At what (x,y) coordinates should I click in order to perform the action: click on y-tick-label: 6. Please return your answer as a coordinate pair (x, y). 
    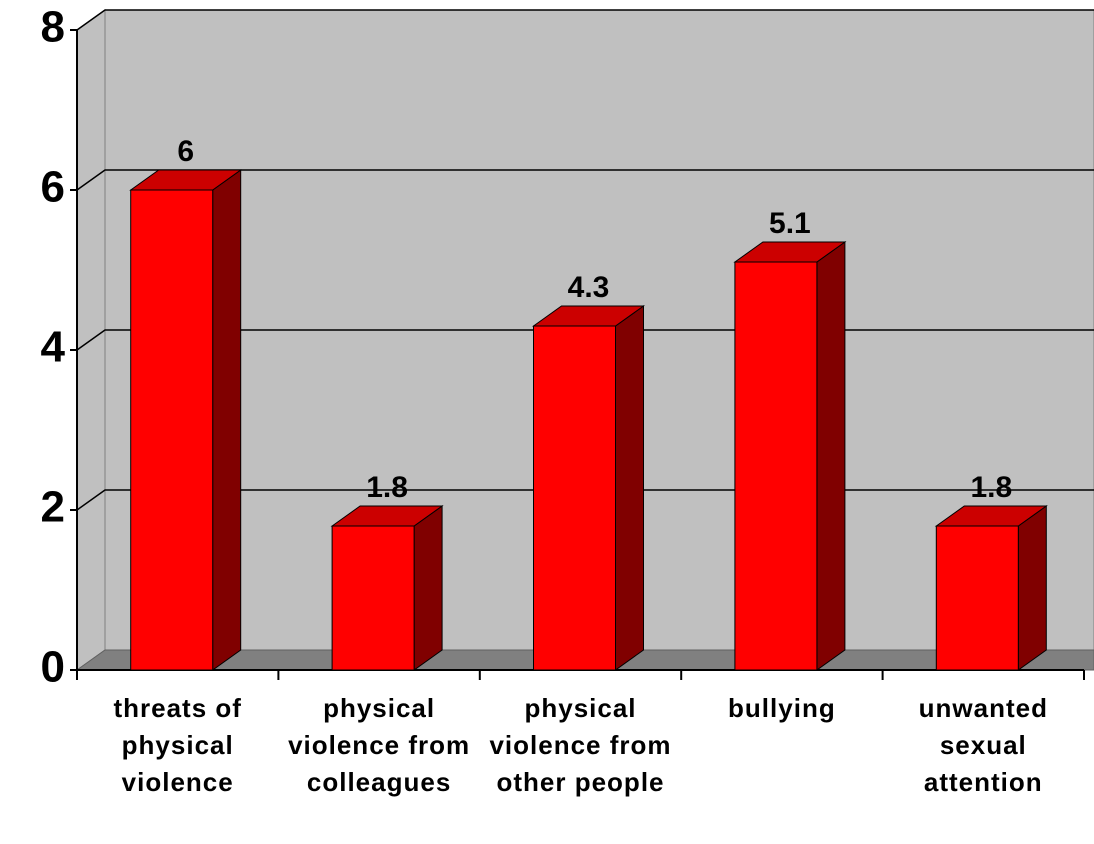
    Looking at the image, I should click on (53, 187).